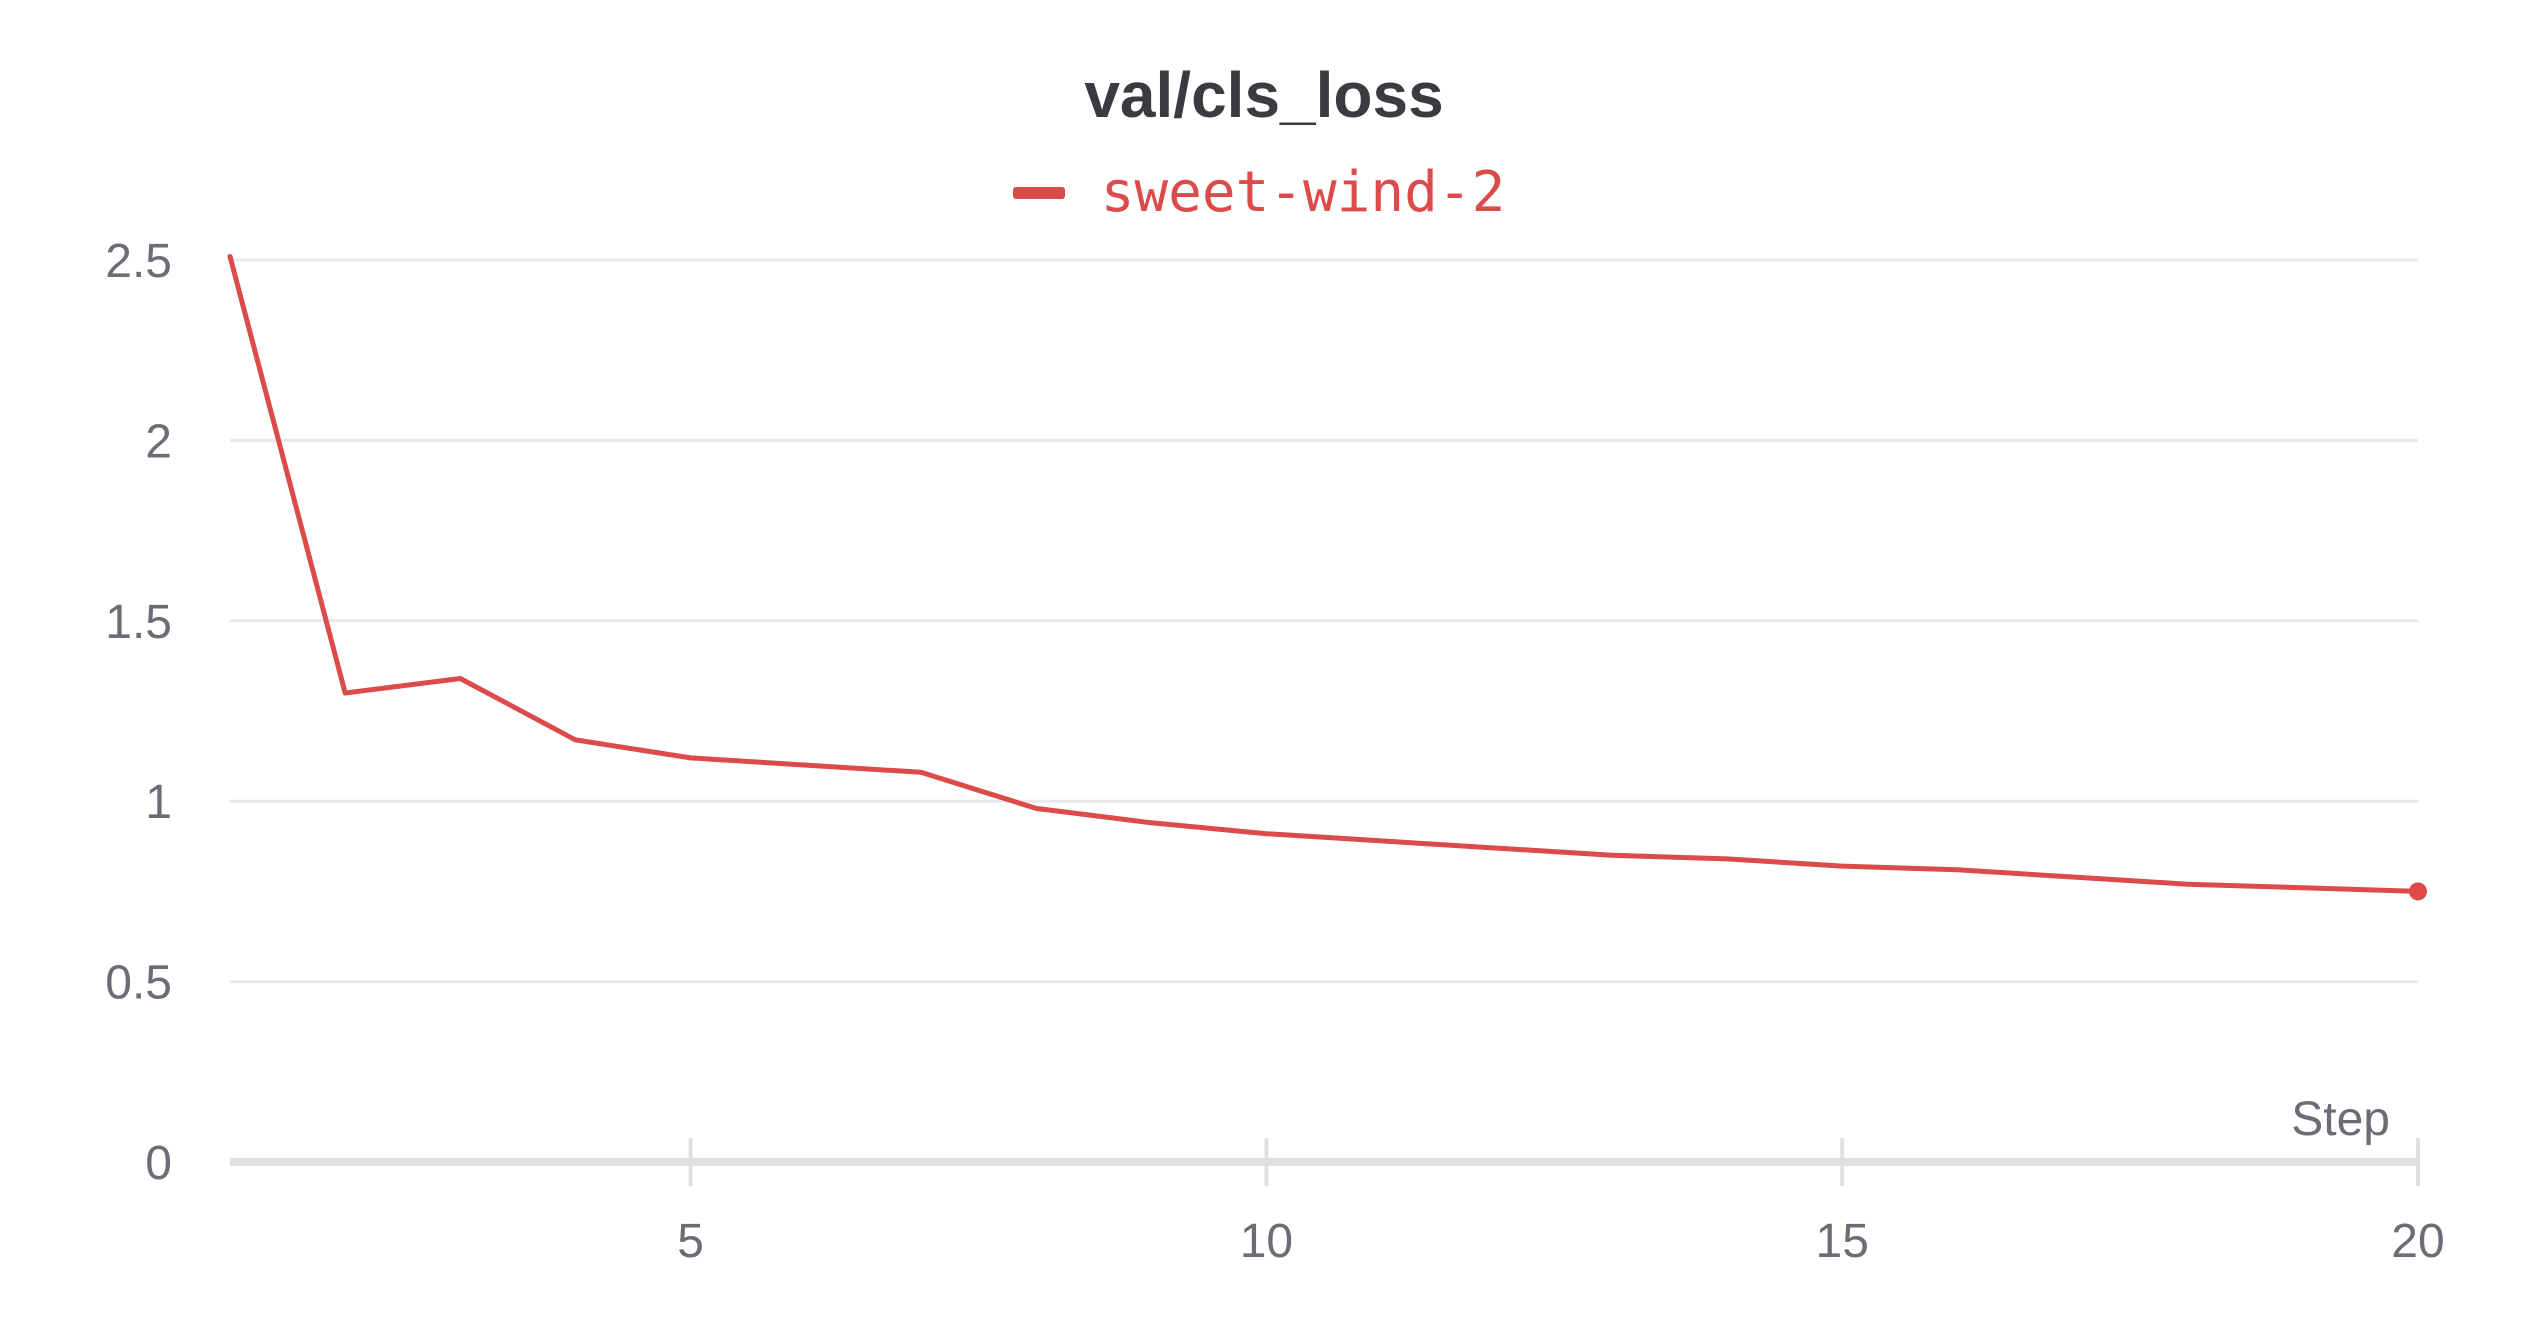  Describe the element at coordinates (158, 802) in the screenshot. I see `y-tick-label: 1` at that location.